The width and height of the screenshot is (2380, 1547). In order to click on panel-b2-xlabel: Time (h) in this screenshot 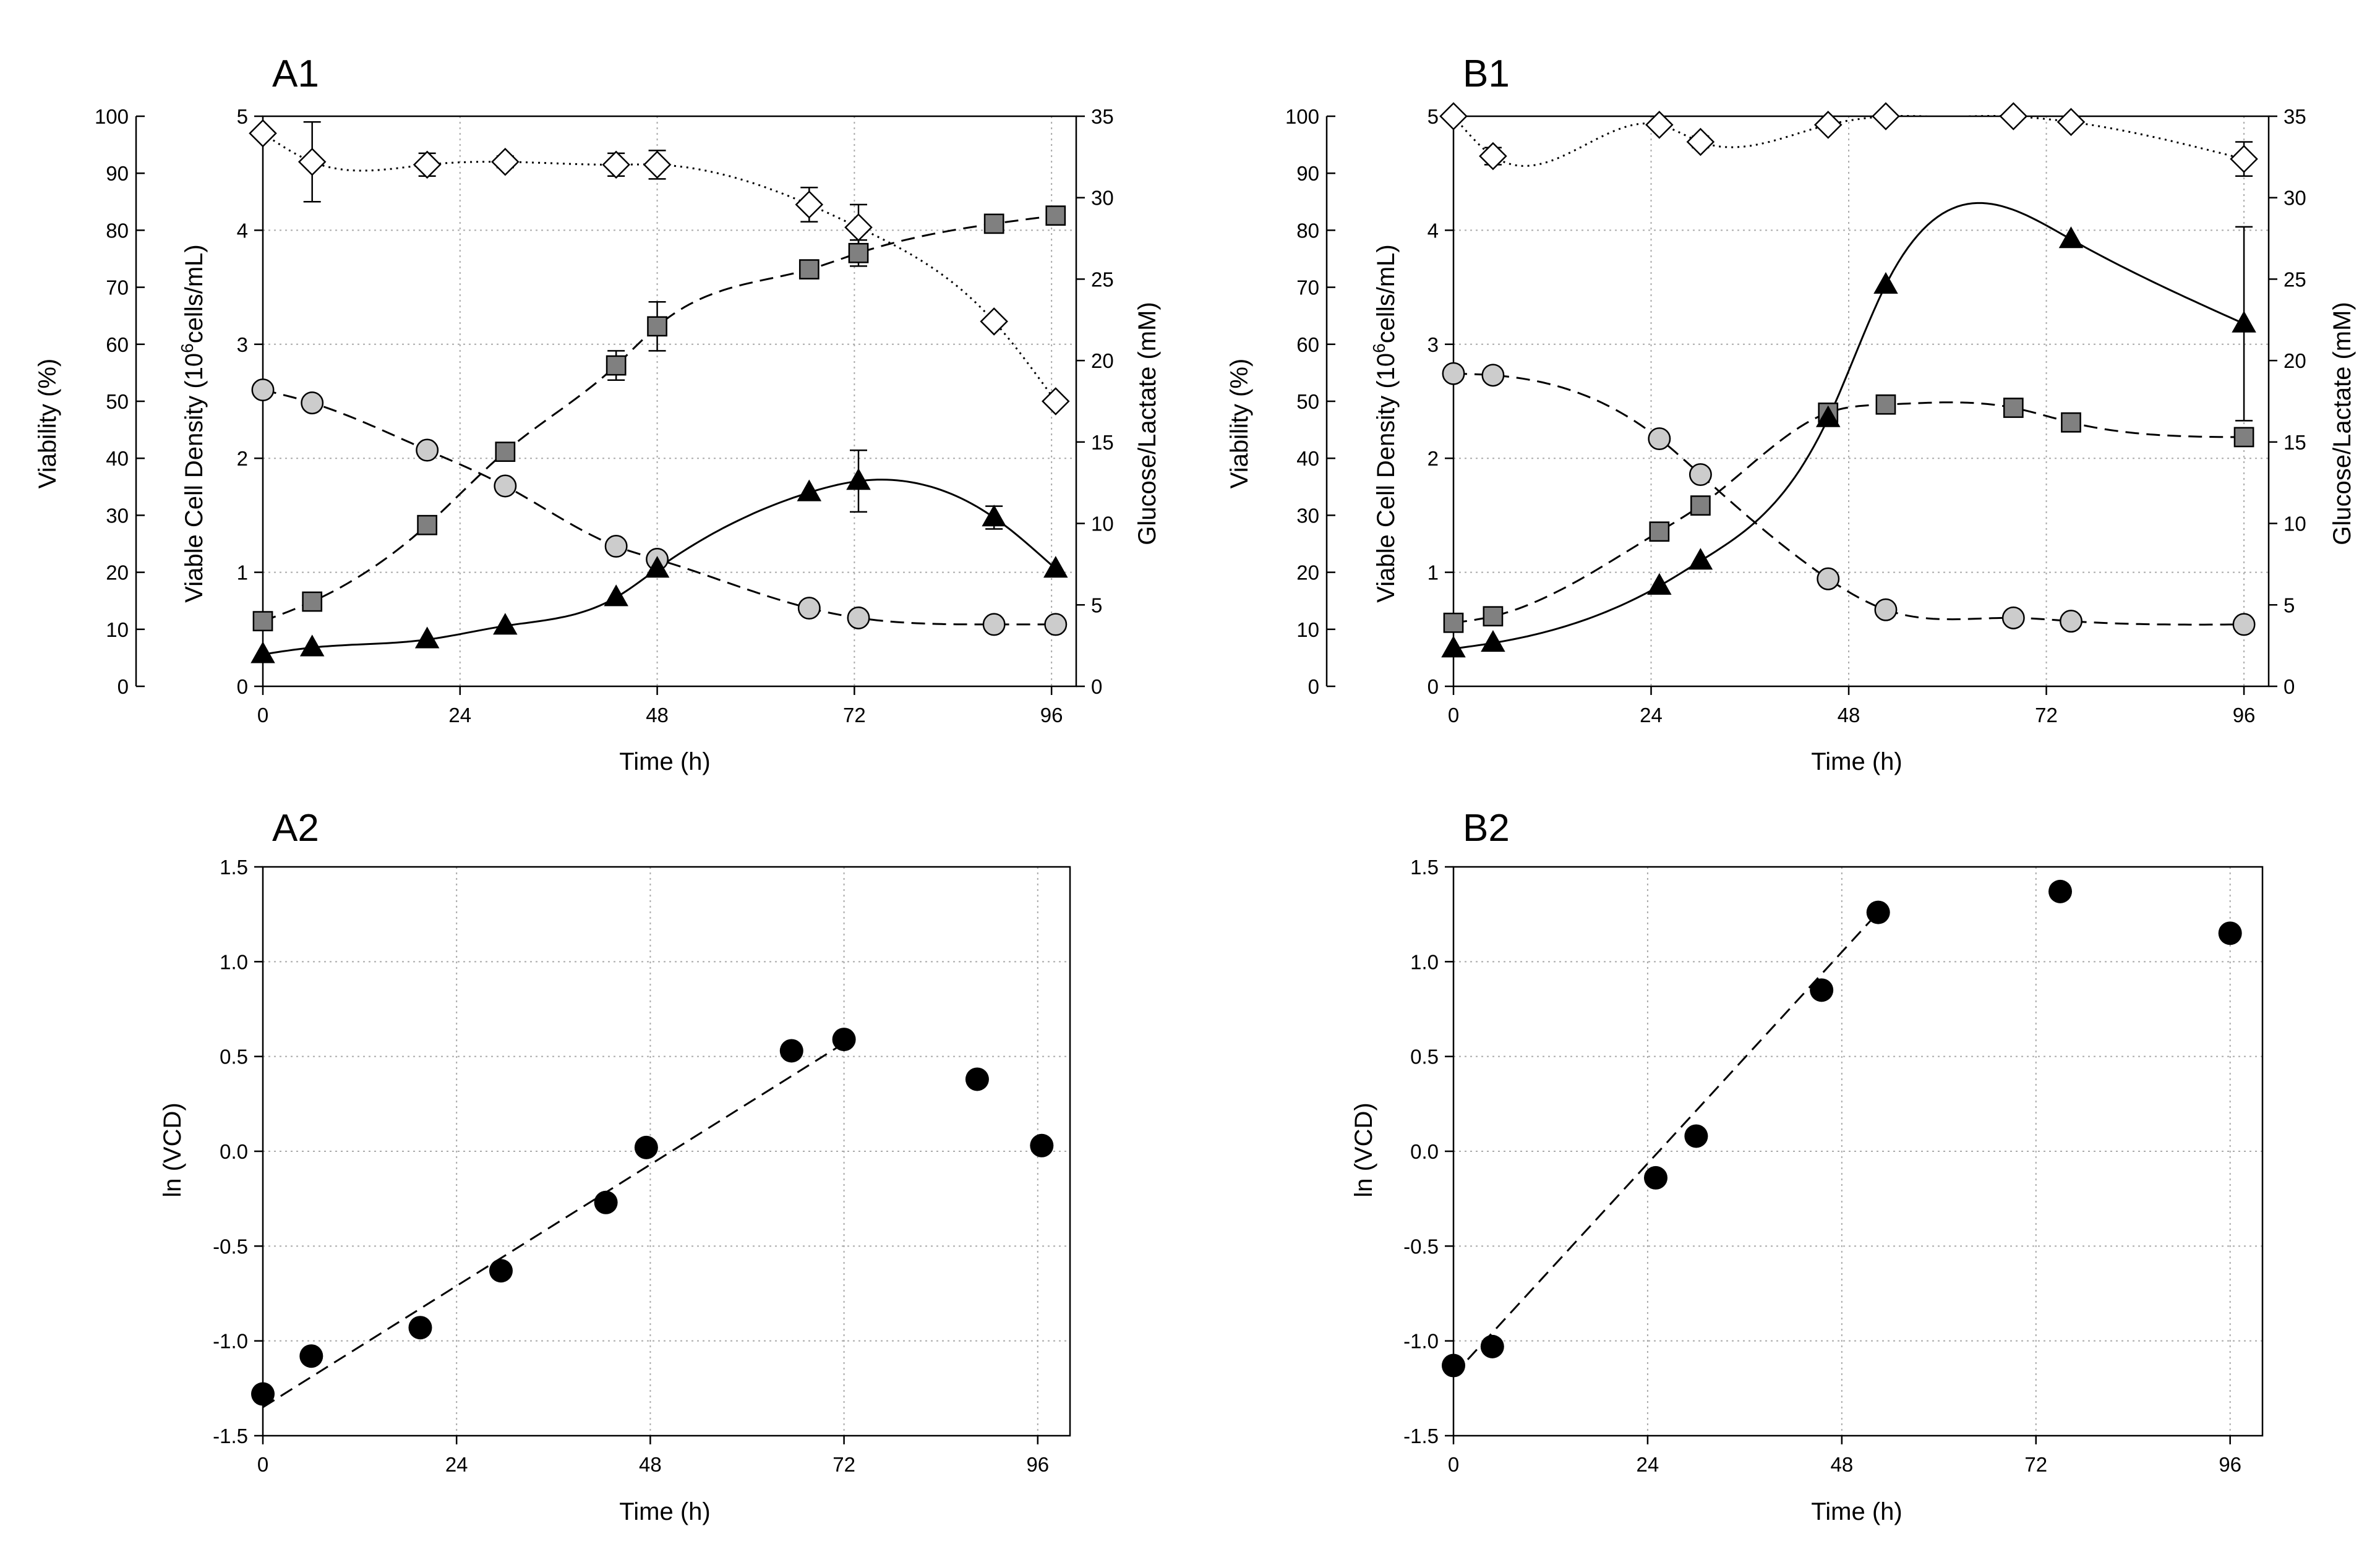, I will do `click(1856, 1512)`.